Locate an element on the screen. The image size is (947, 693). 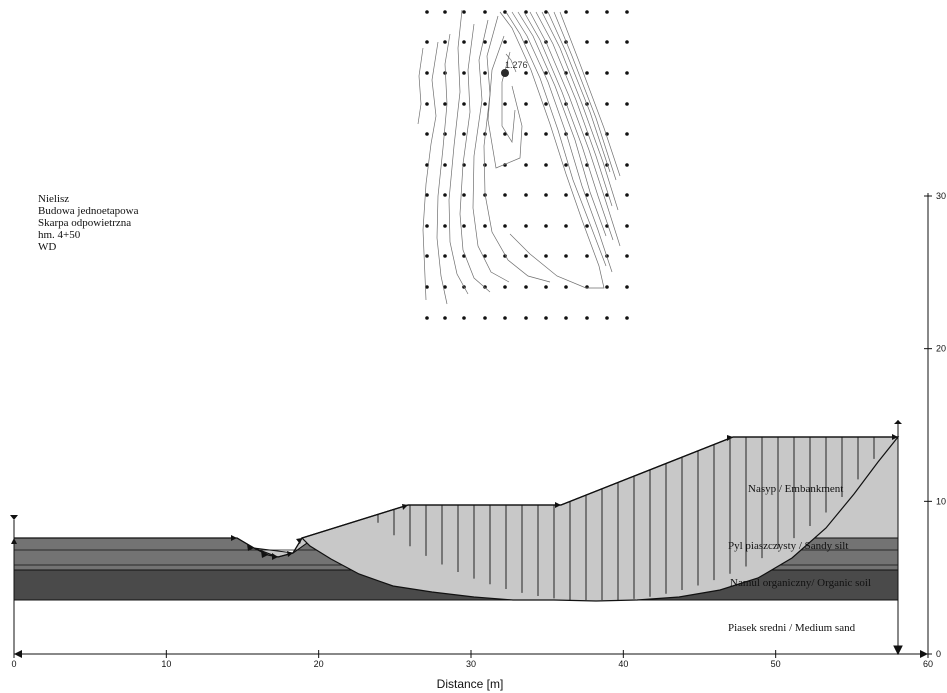
x-tick-label: 10 is located at coordinates (166, 664).